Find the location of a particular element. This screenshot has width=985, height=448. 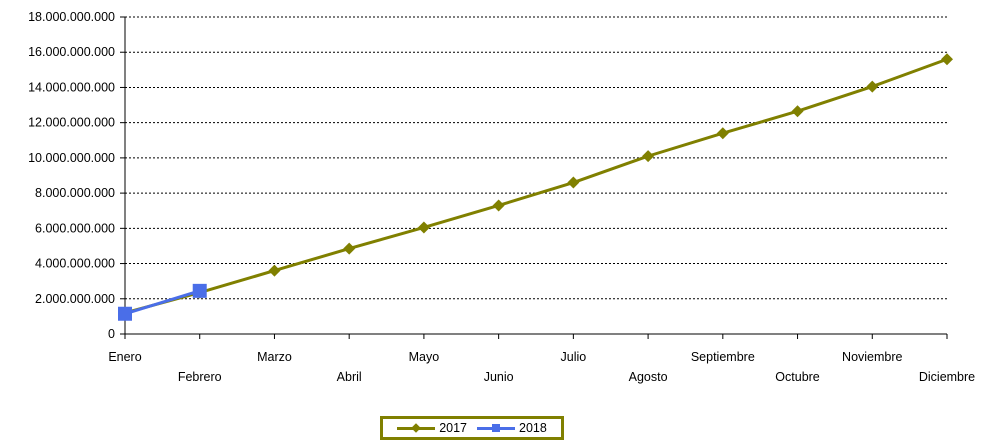

x-tick-label: Junio is located at coordinates (499, 377).